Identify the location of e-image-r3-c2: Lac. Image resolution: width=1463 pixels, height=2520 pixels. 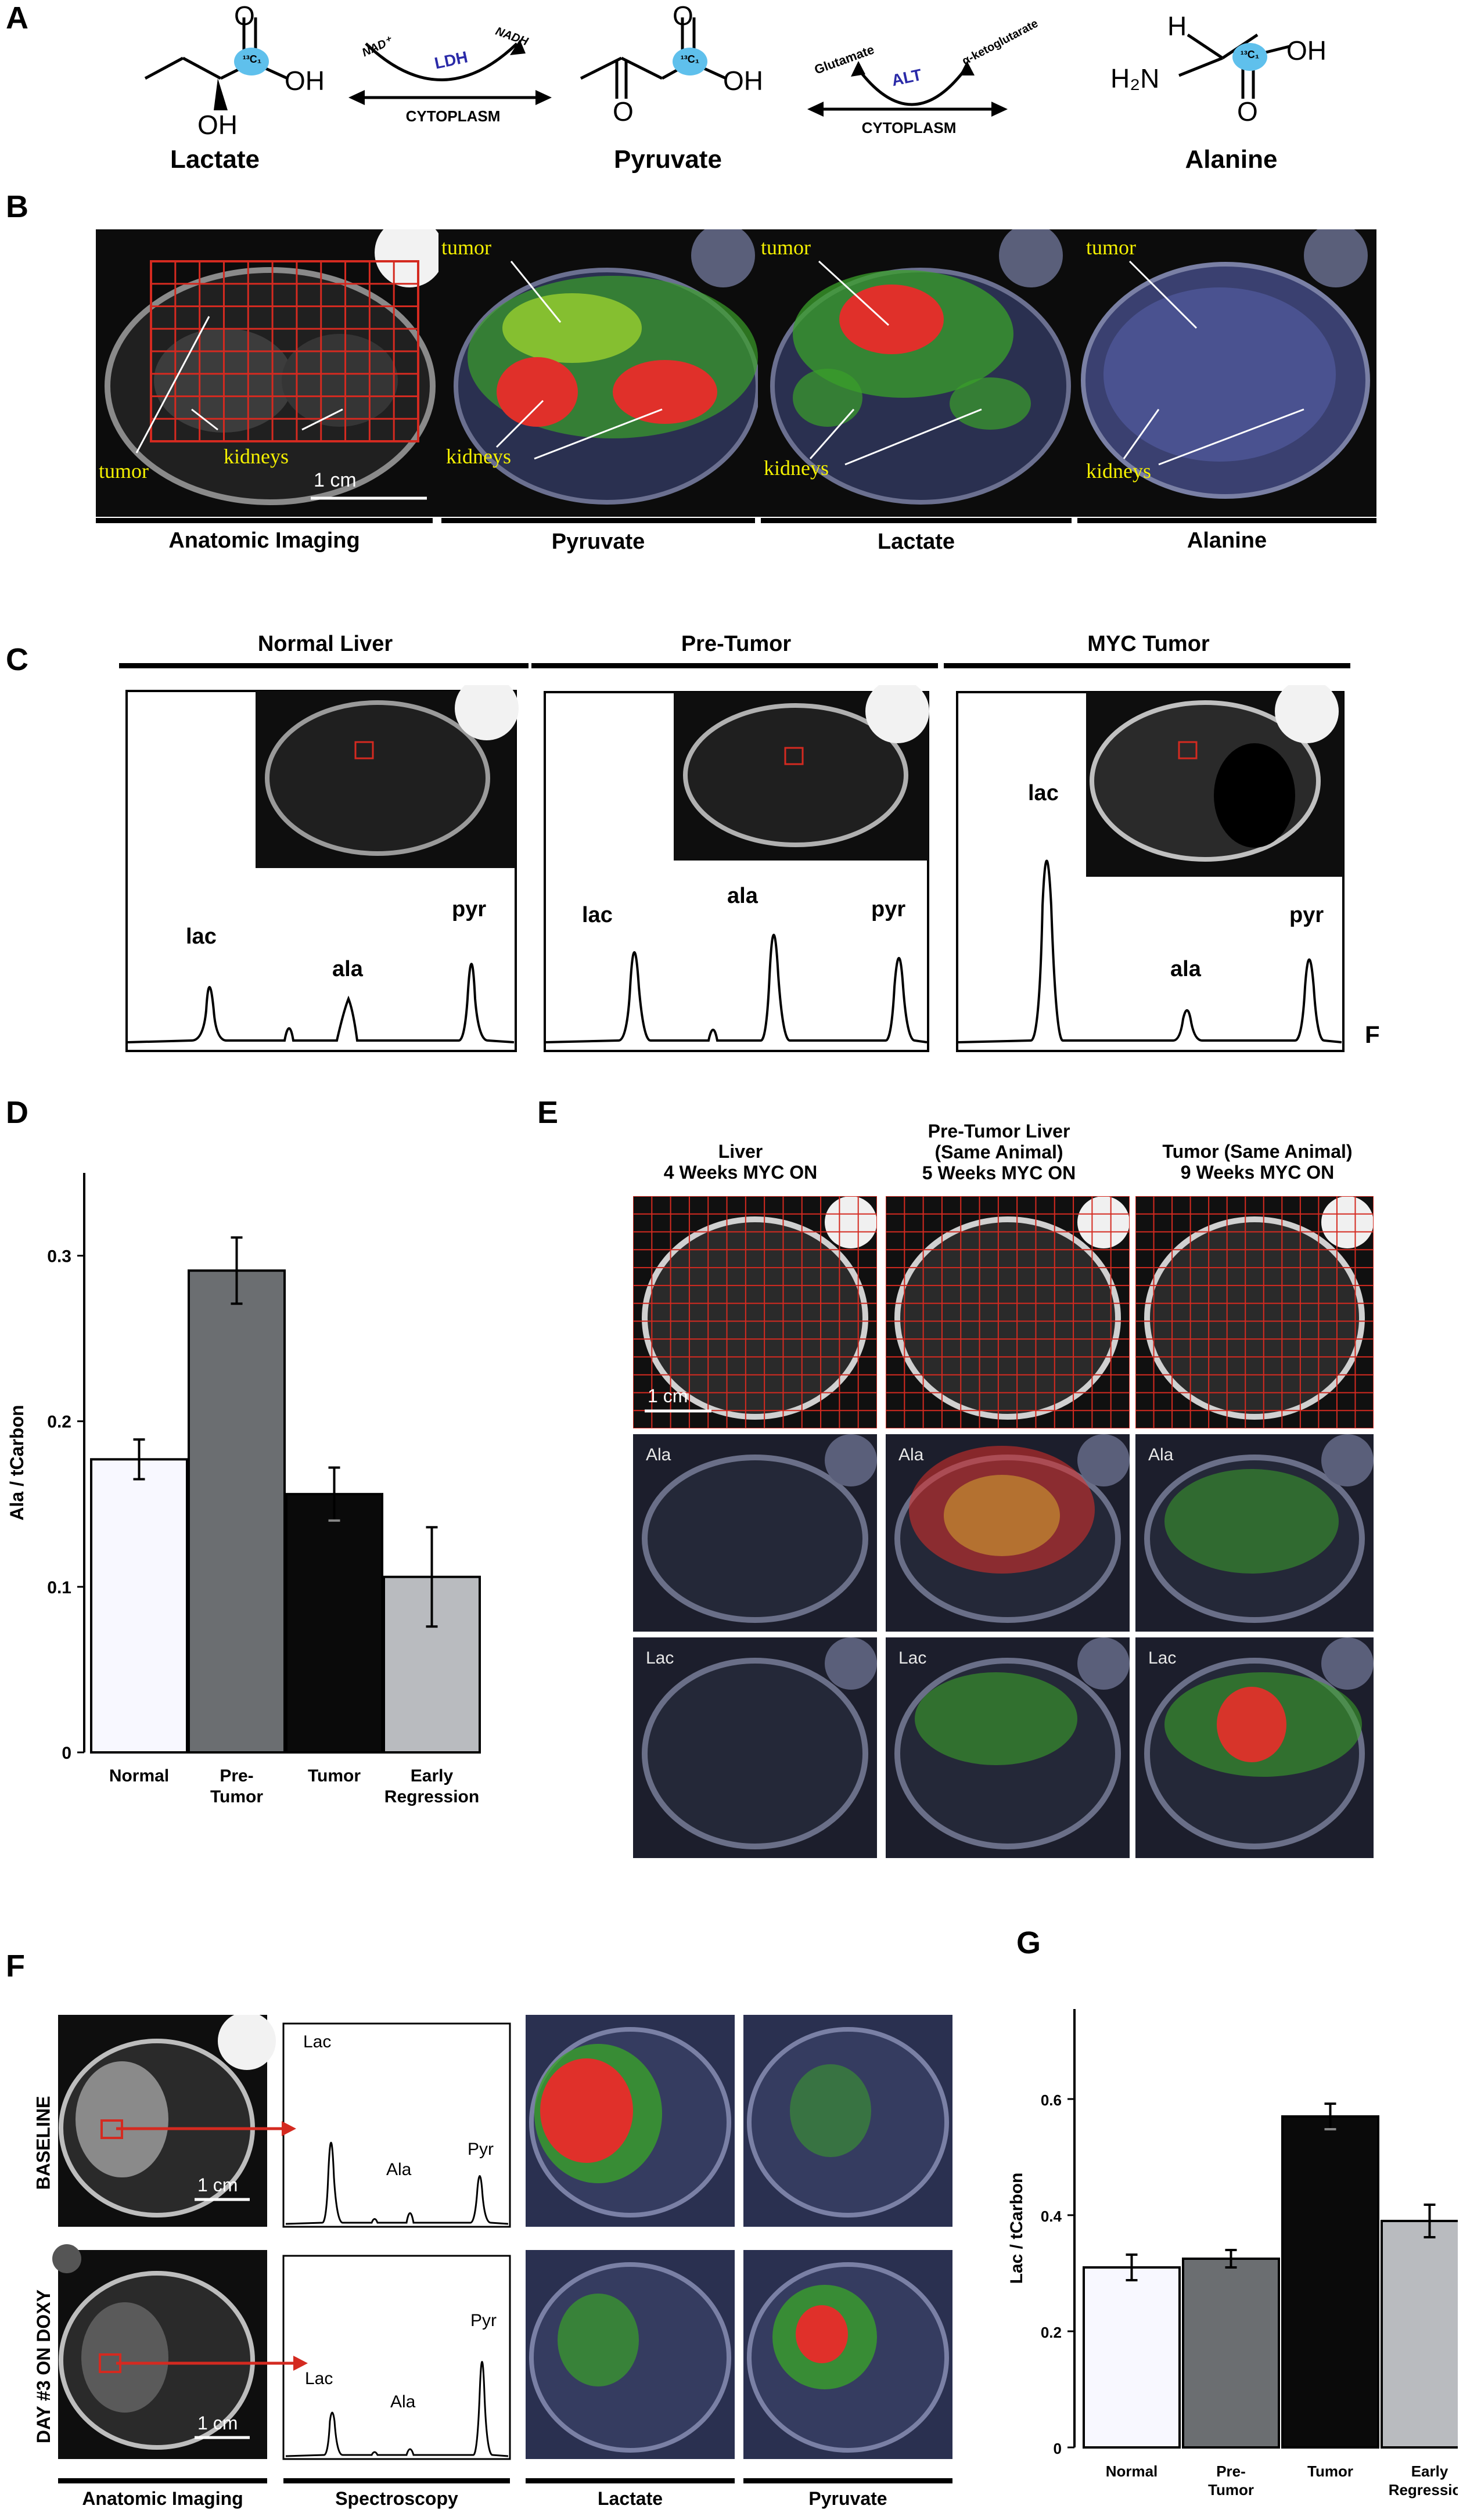
(1008, 1748).